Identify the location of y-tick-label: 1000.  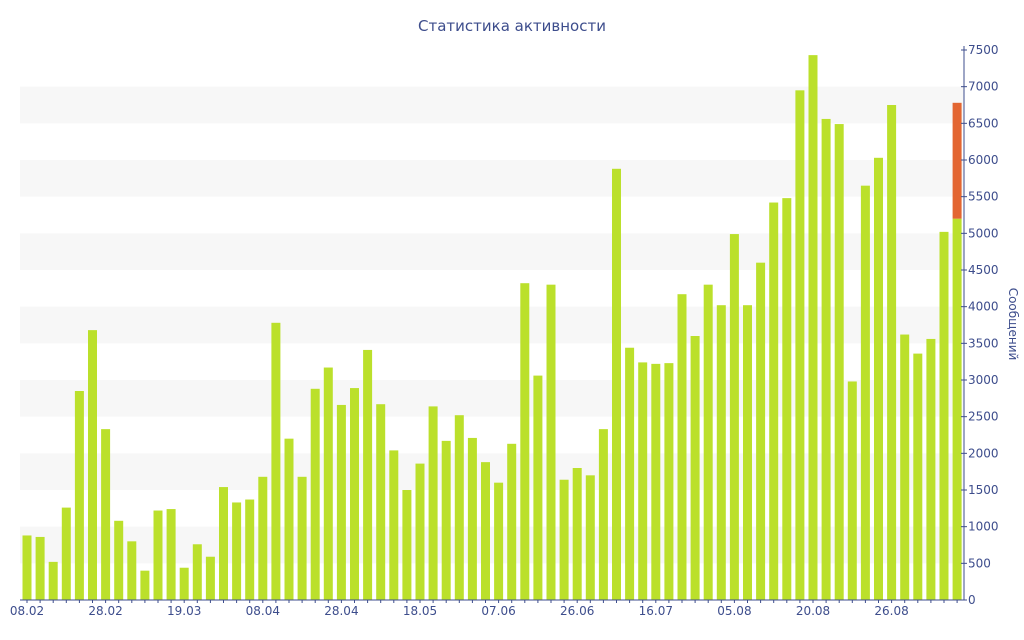
(983, 527).